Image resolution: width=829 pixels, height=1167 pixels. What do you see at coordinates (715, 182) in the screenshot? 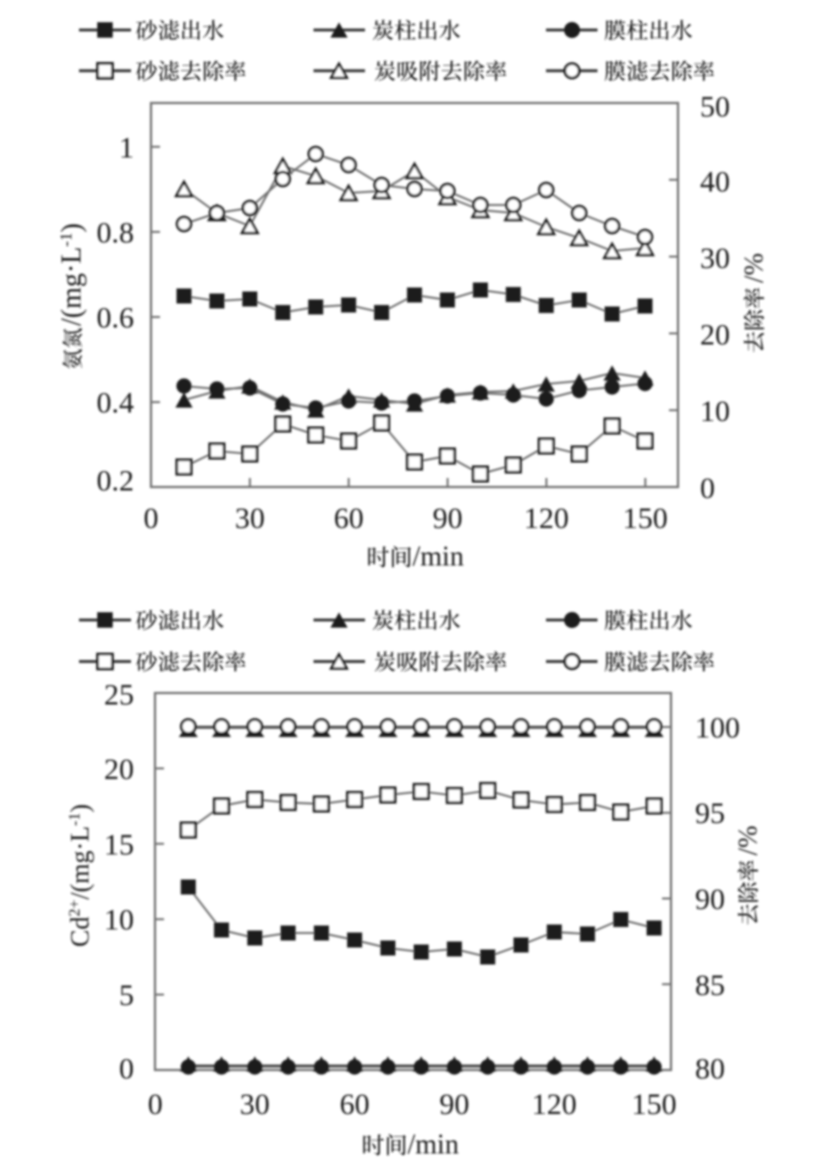
I see `svg-text: 40` at bounding box center [715, 182].